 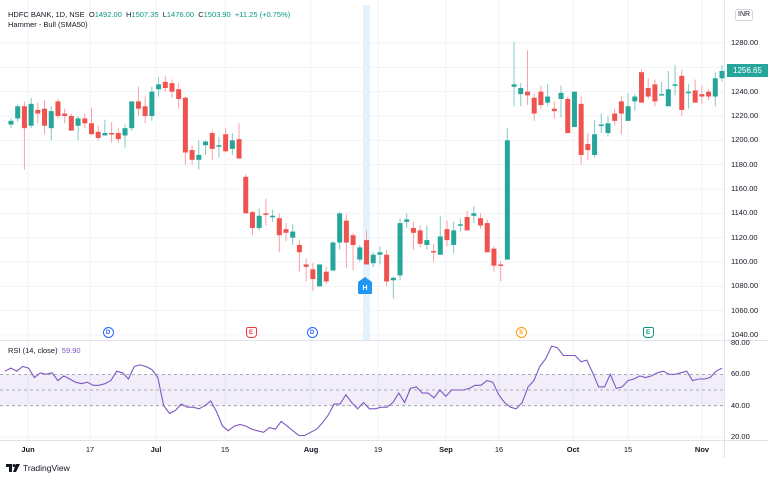 What do you see at coordinates (573, 449) in the screenshot?
I see `time-tick: Oct` at bounding box center [573, 449].